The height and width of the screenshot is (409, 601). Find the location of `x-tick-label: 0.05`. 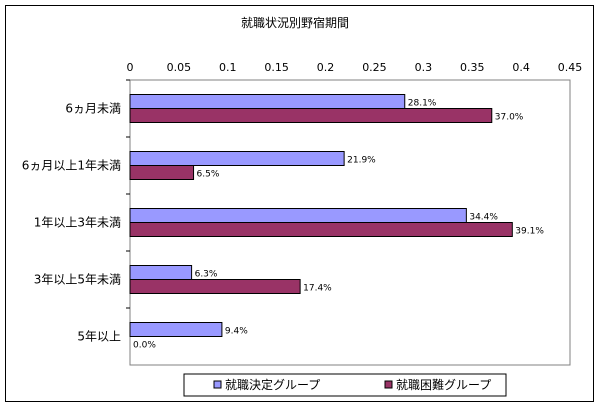

x-tick-label: 0.05 is located at coordinates (179, 67).